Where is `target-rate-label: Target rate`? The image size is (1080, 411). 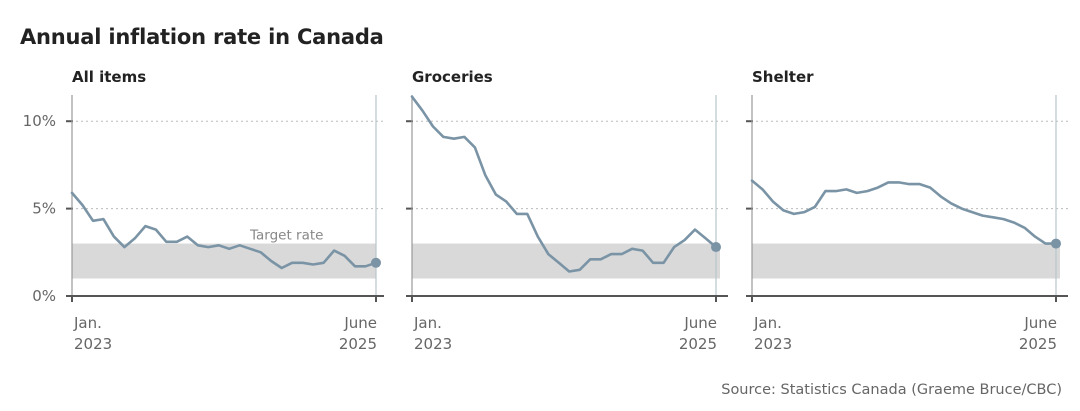
target-rate-label: Target rate is located at coordinates (286, 236).